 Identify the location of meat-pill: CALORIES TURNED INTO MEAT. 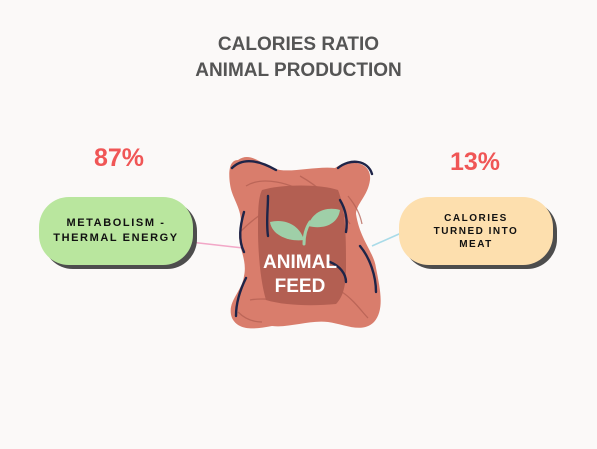
(476, 231).